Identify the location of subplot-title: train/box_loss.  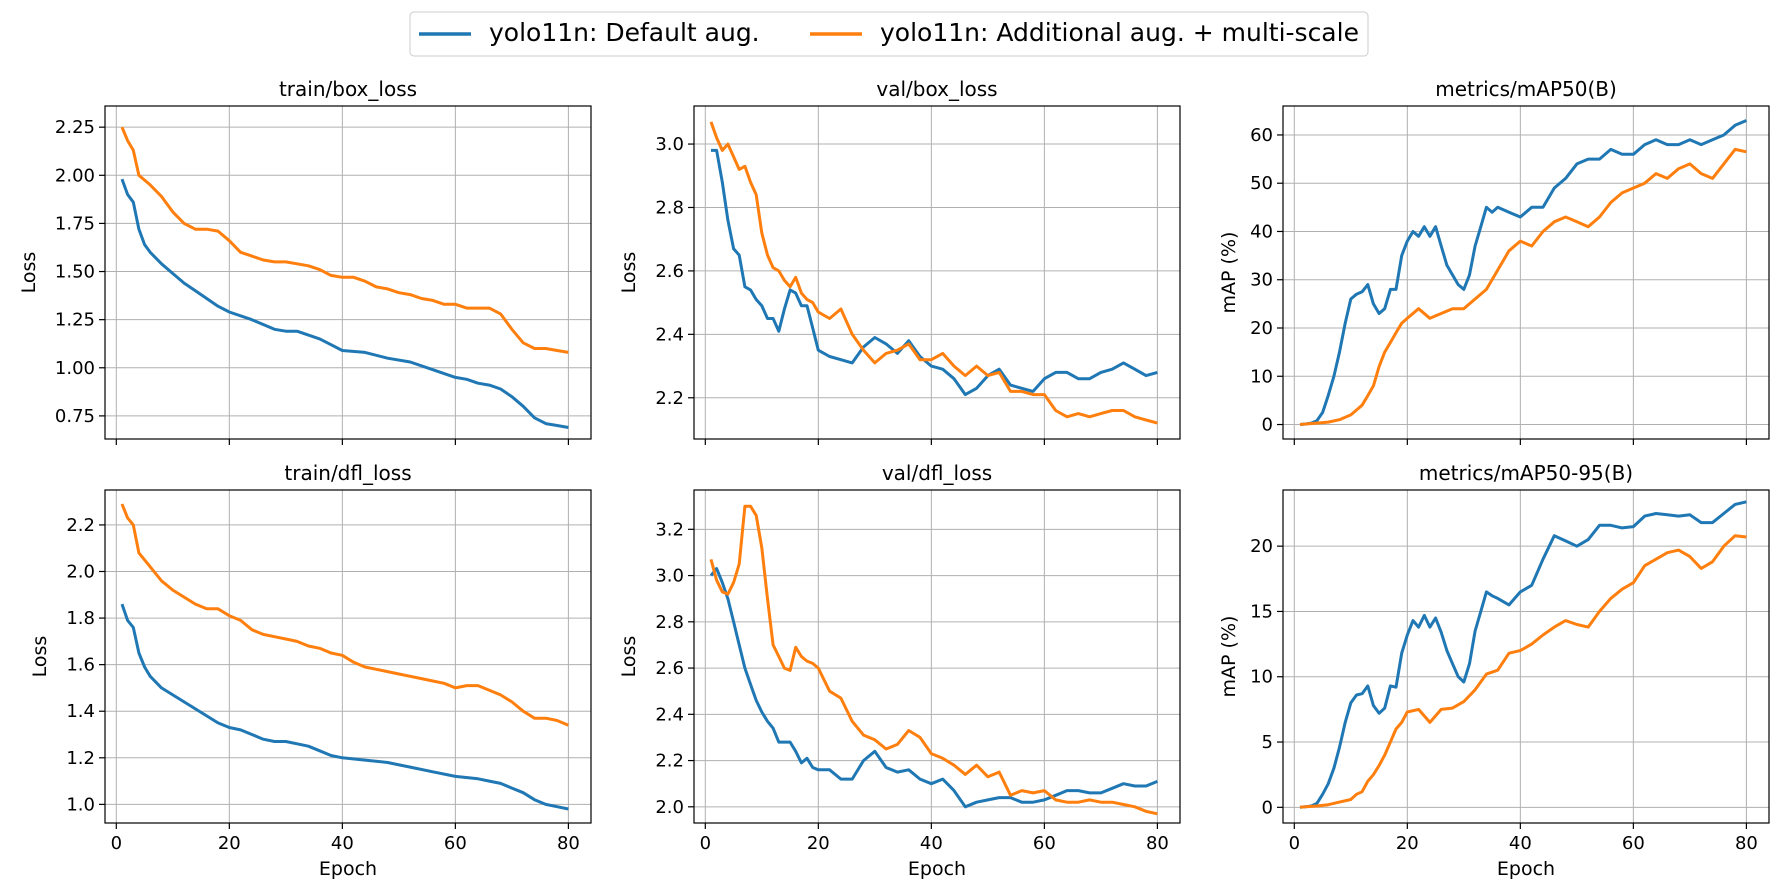
(348, 89).